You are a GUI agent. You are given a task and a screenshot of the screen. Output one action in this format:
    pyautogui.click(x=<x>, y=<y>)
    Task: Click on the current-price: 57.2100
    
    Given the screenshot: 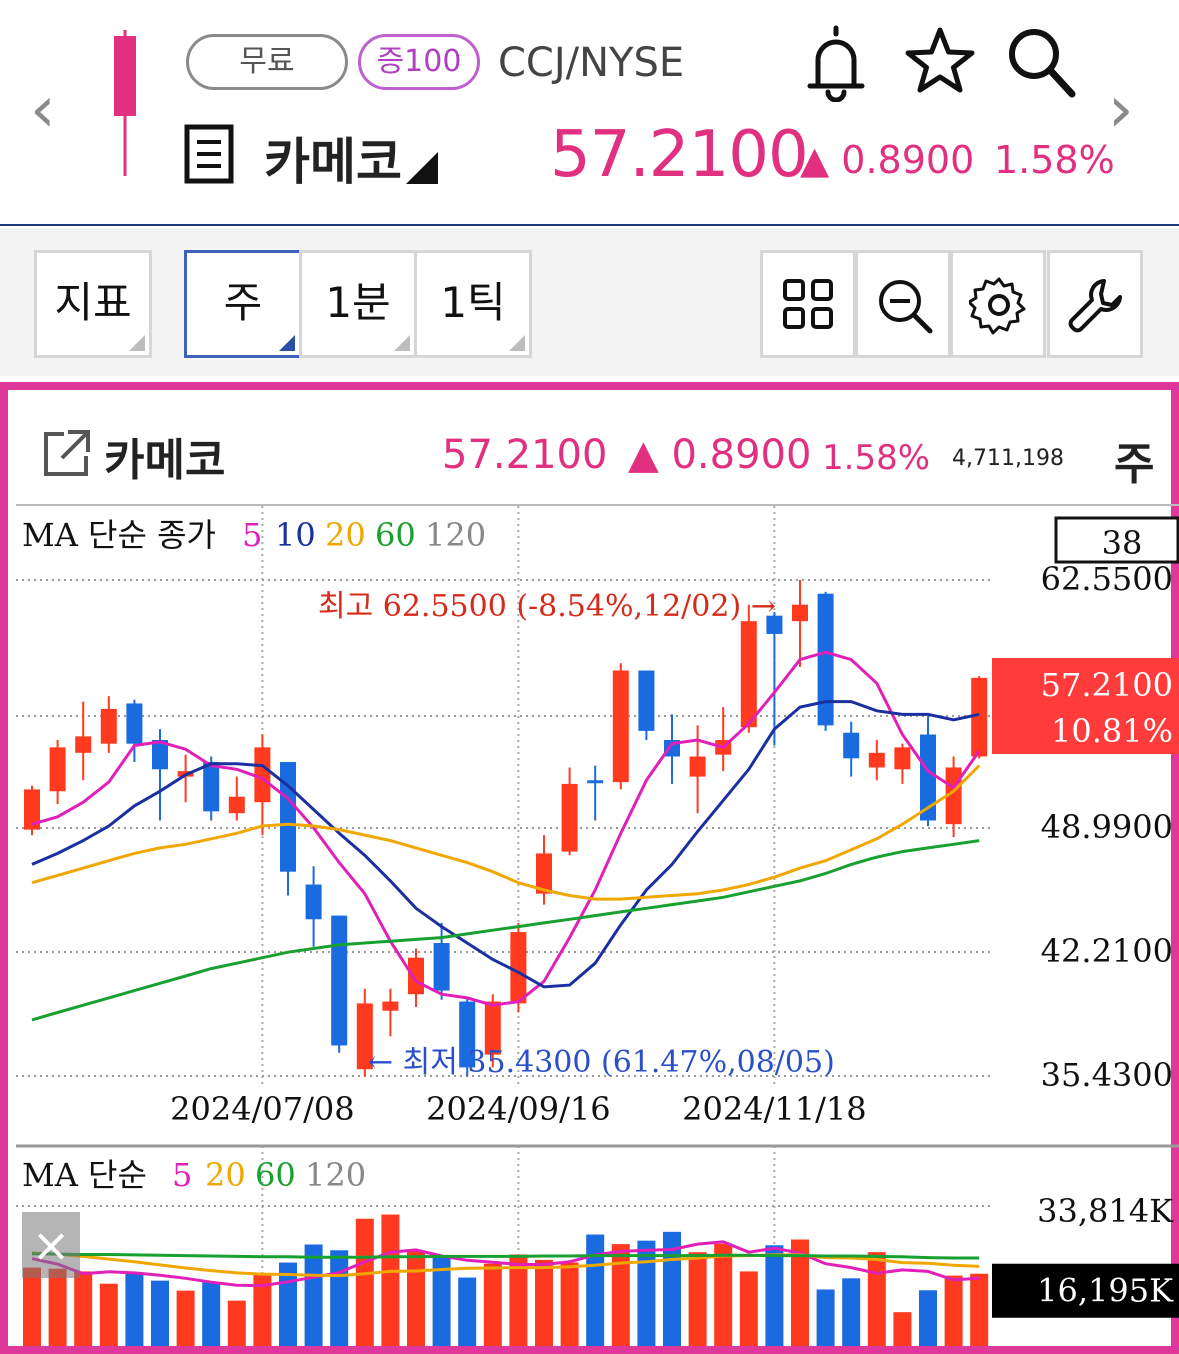 What is the action you would take?
    pyautogui.click(x=679, y=155)
    